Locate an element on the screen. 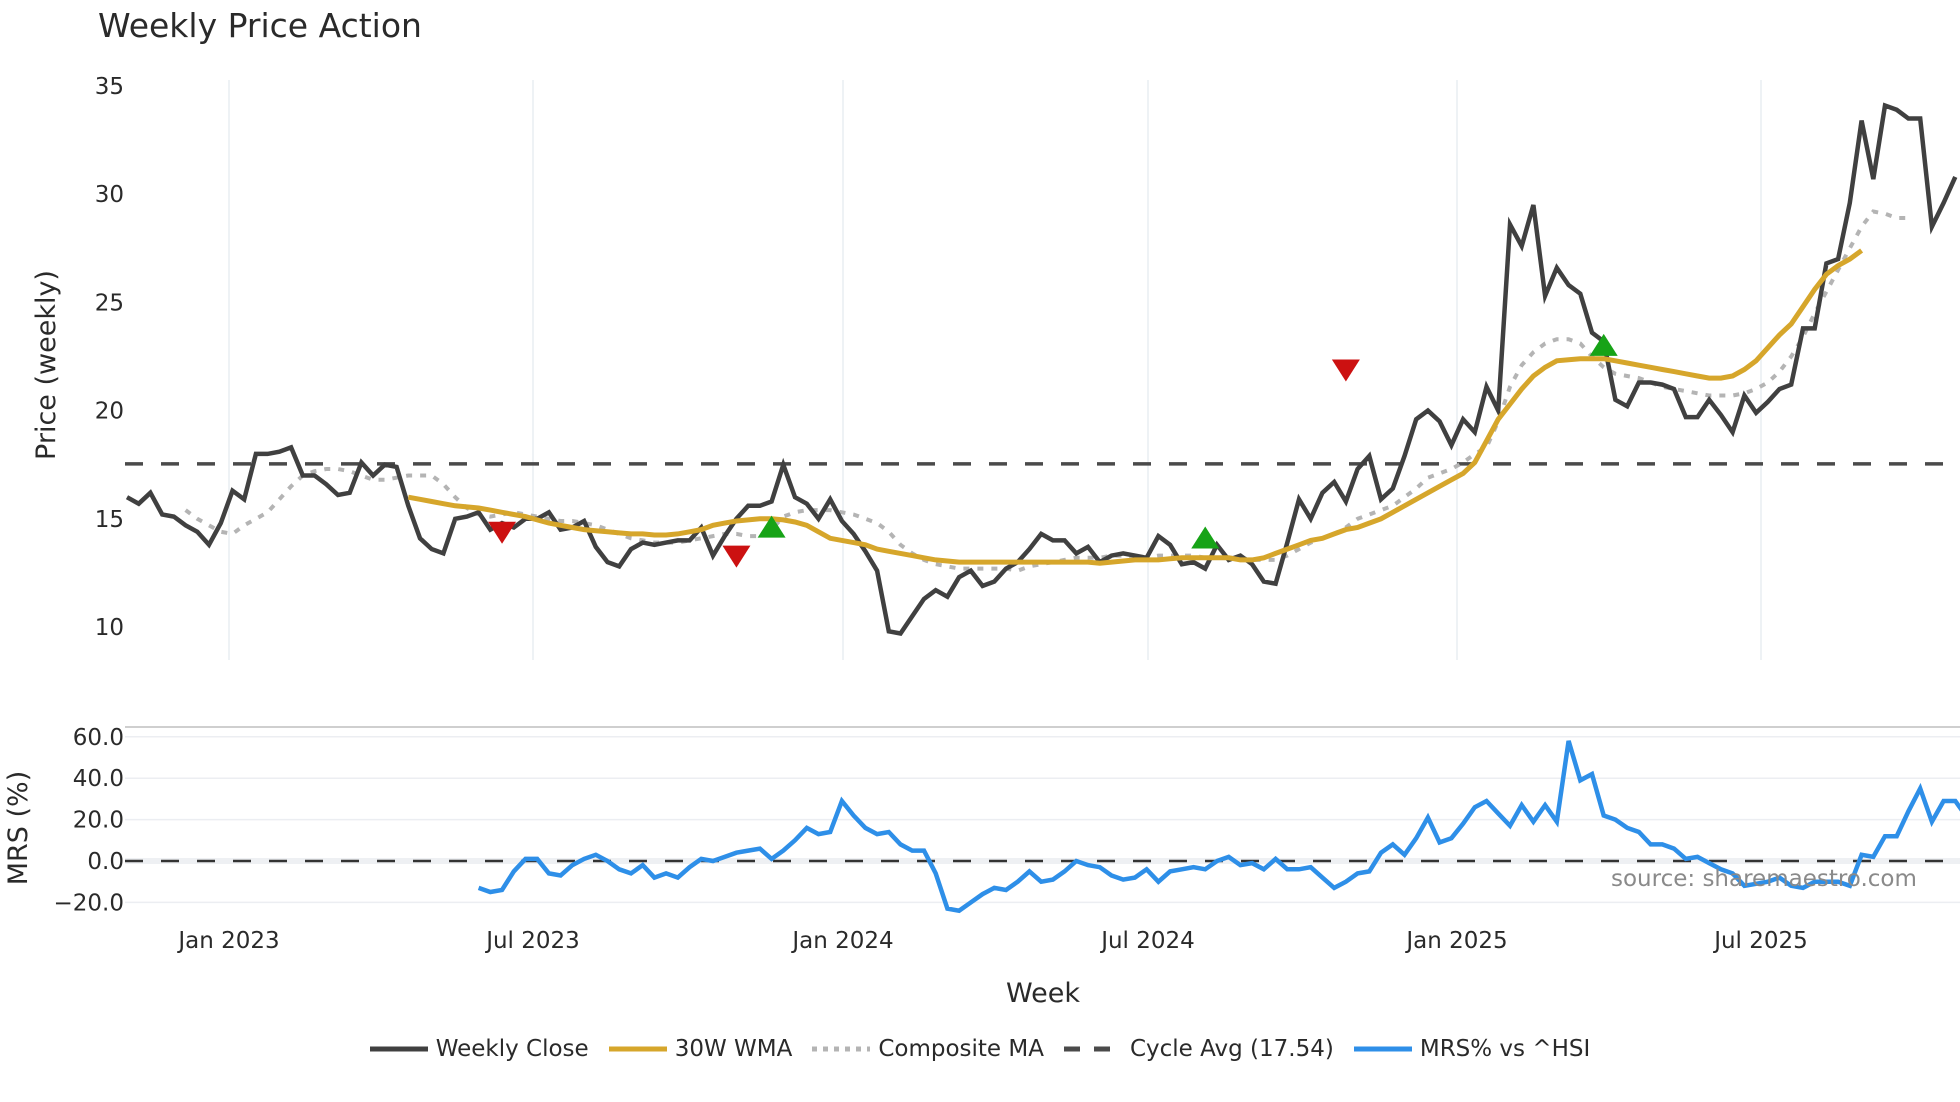  legend-item: Composite MA is located at coordinates (928, 1049).